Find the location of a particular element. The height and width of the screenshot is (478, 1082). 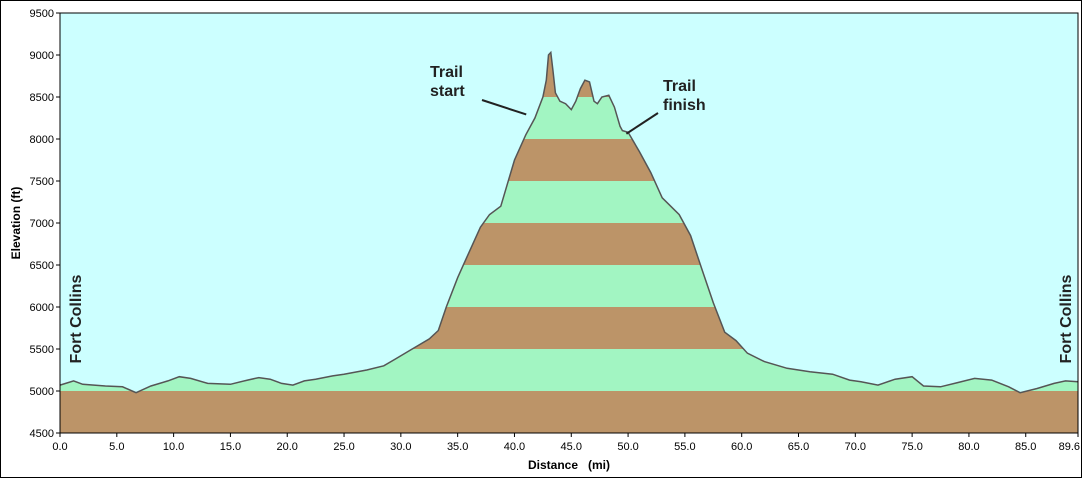

x-tick-label: 75.0 is located at coordinates (911, 447).